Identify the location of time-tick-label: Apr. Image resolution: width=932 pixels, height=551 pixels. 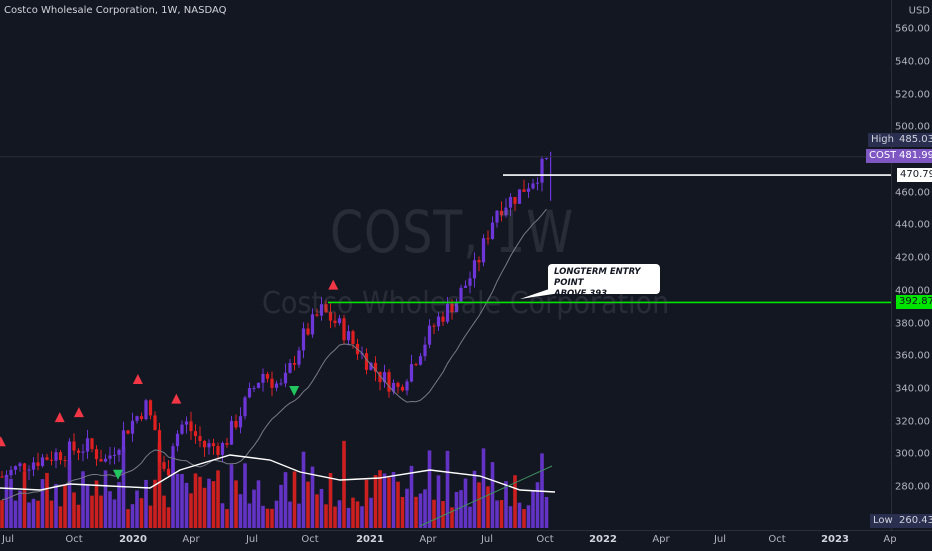
(661, 539).